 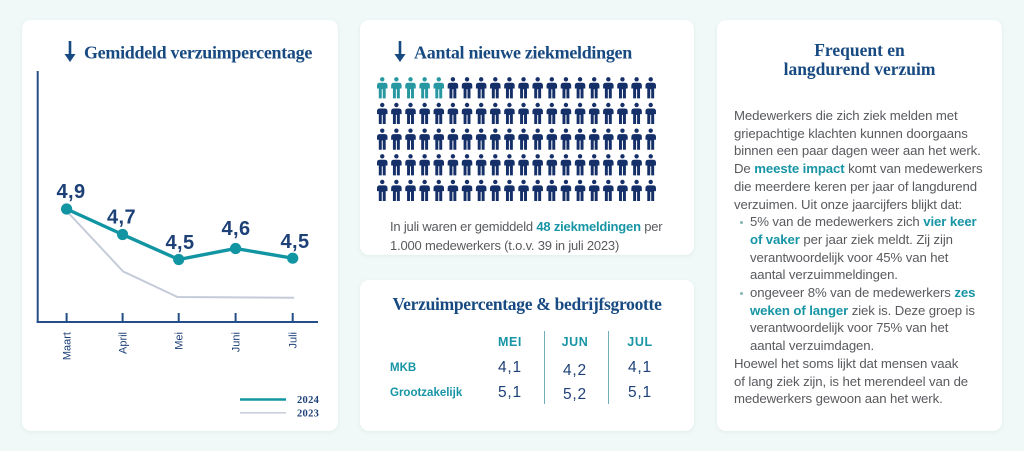 I want to click on svg-text: April, so click(x=124, y=343).